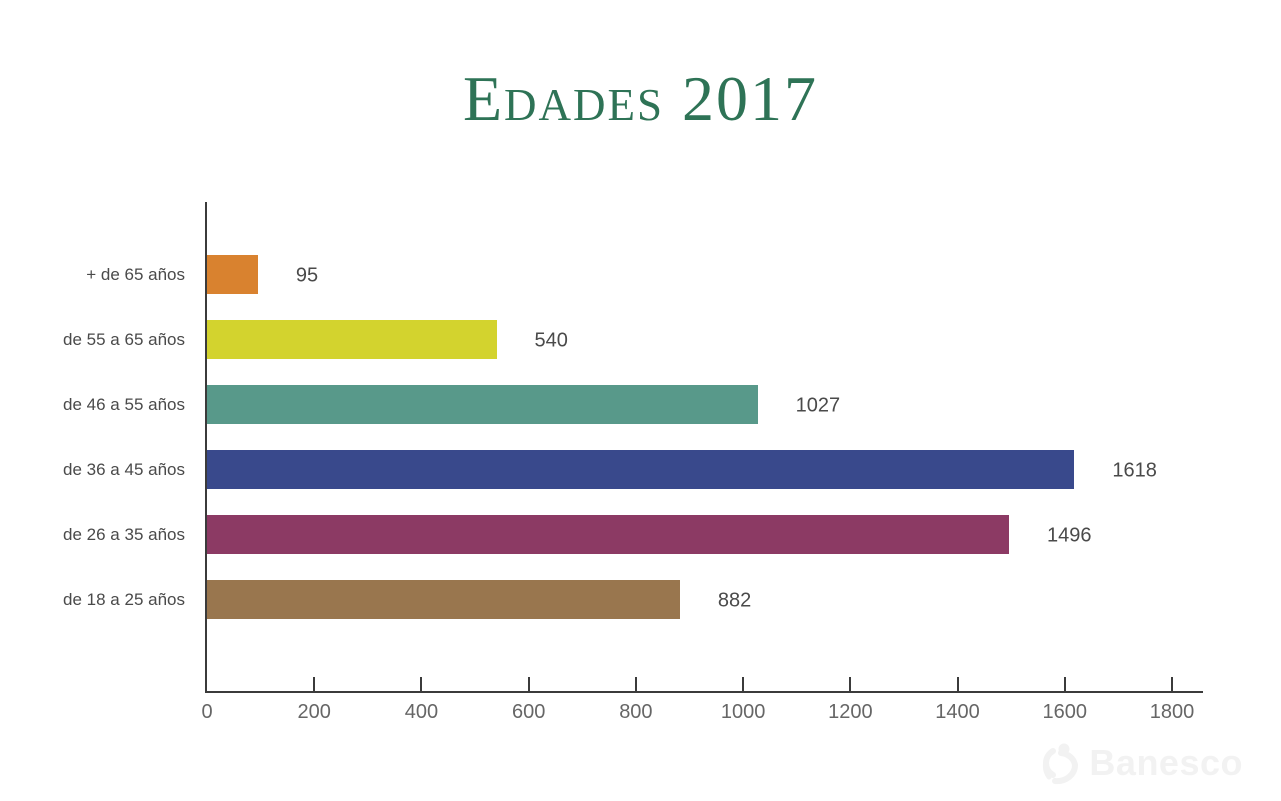 This screenshot has width=1281, height=801. I want to click on value-label: 540, so click(551, 339).